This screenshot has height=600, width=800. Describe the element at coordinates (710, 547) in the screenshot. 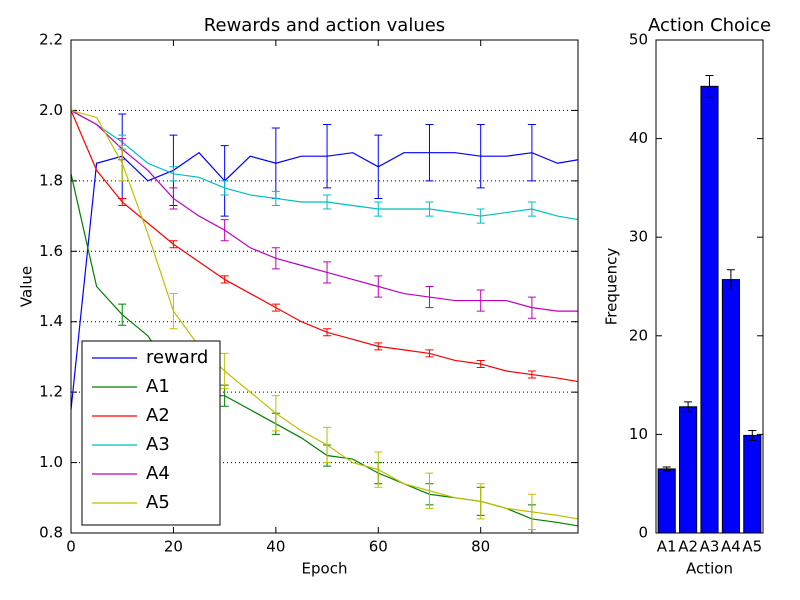

I see `x-tick-label: A3` at that location.